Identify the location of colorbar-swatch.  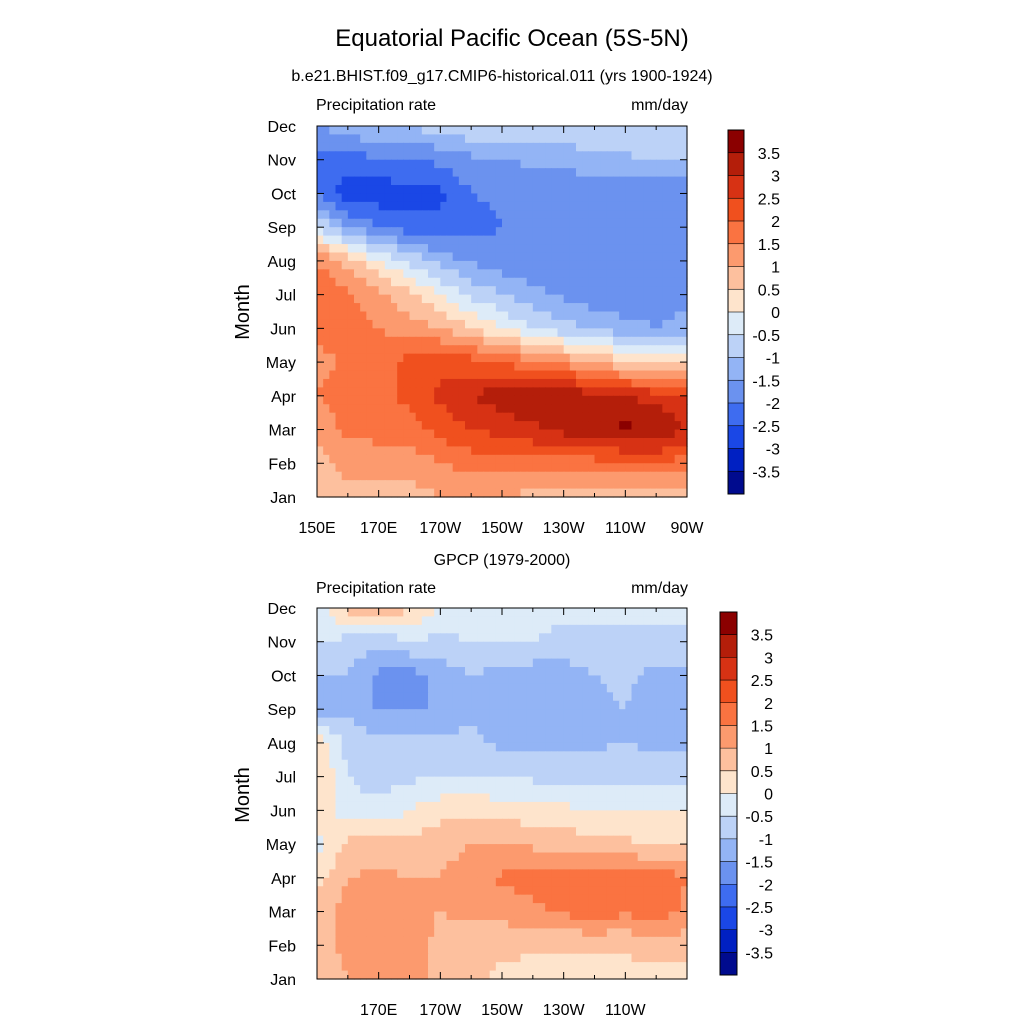
(736, 415).